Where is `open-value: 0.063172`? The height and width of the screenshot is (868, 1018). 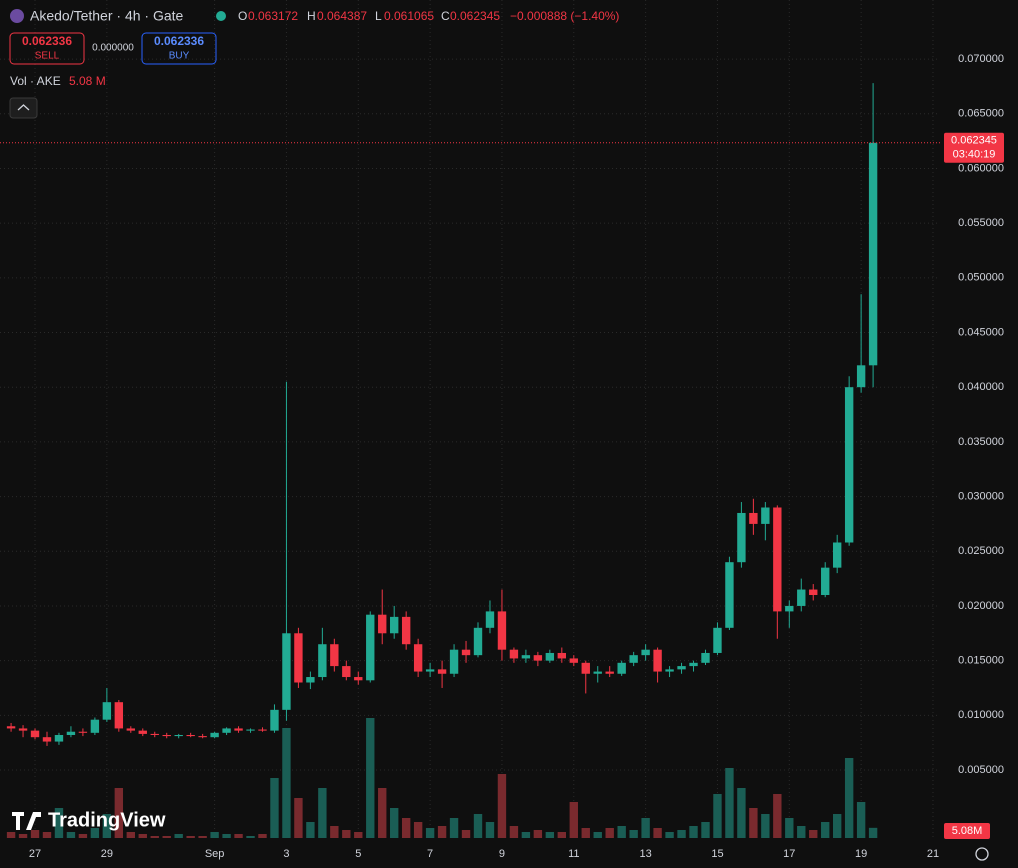
open-value: 0.063172 is located at coordinates (273, 16).